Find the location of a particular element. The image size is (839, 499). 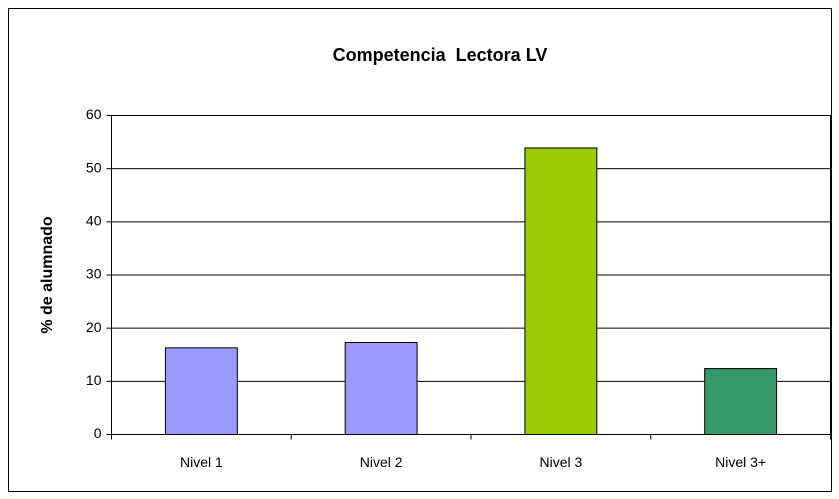

y-tick-label: 0 is located at coordinates (98, 433).